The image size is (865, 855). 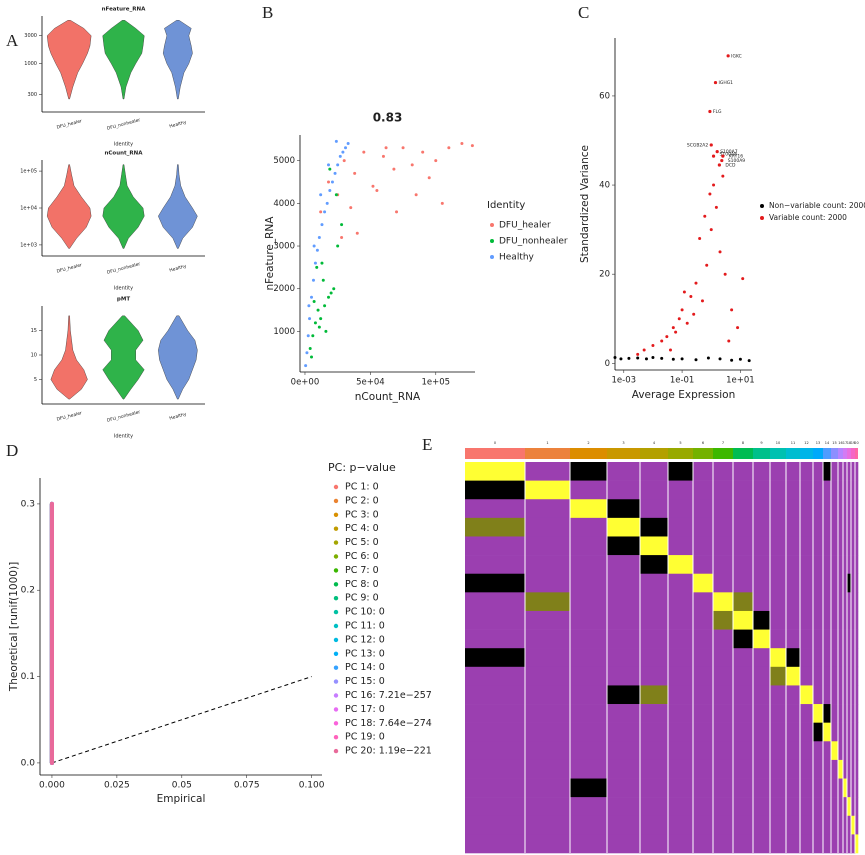 I want to click on legend-label: Variable count: 2000, so click(x=808, y=217).